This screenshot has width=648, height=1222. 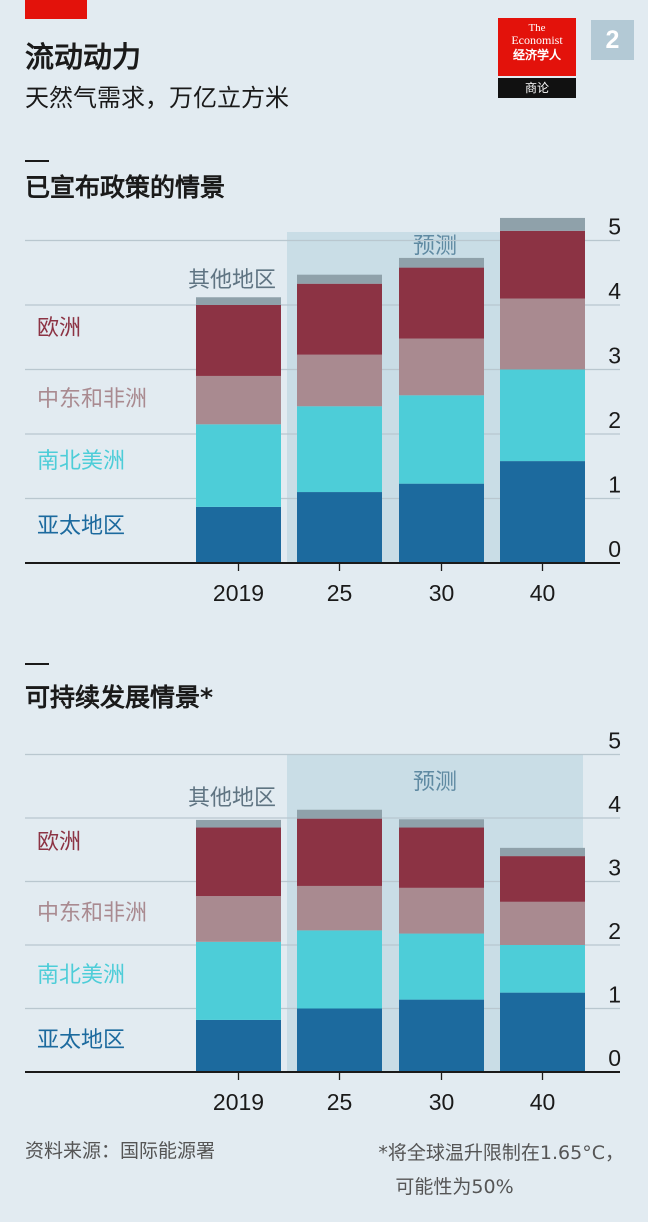 I want to click on logo-red-block: The Economist 经济学人, so click(x=537, y=47).